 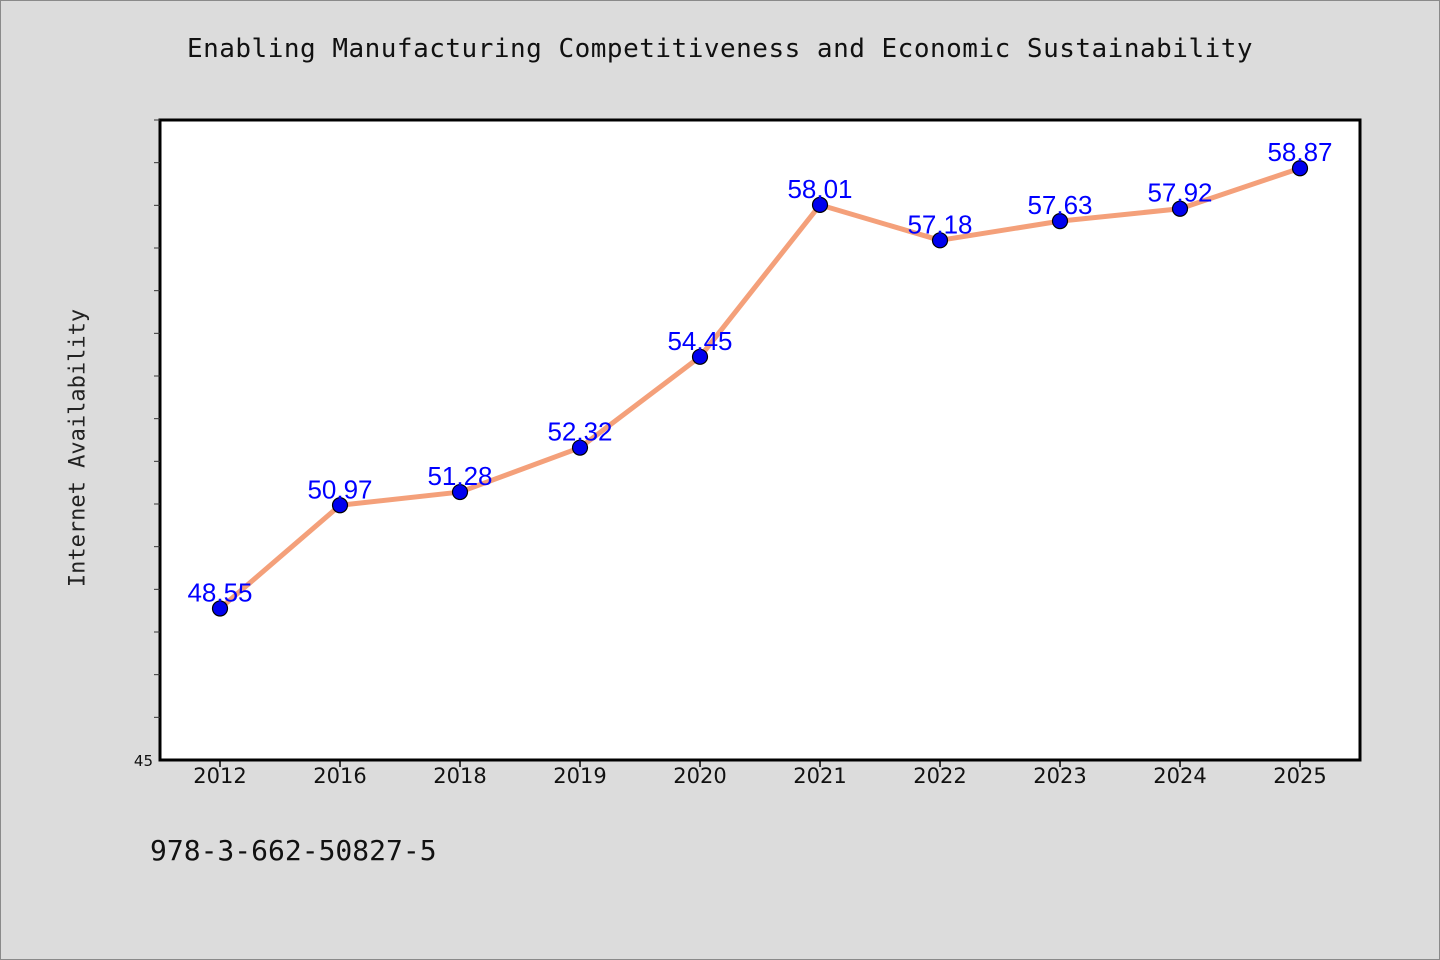 I want to click on data-label: 52.32, so click(x=579, y=432).